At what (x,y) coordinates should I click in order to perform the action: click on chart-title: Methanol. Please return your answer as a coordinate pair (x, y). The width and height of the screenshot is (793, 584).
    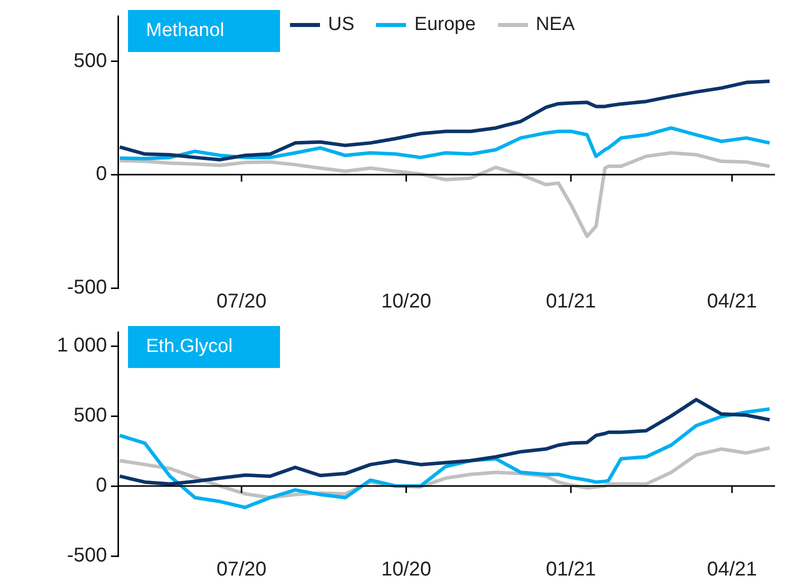
    Looking at the image, I should click on (185, 31).